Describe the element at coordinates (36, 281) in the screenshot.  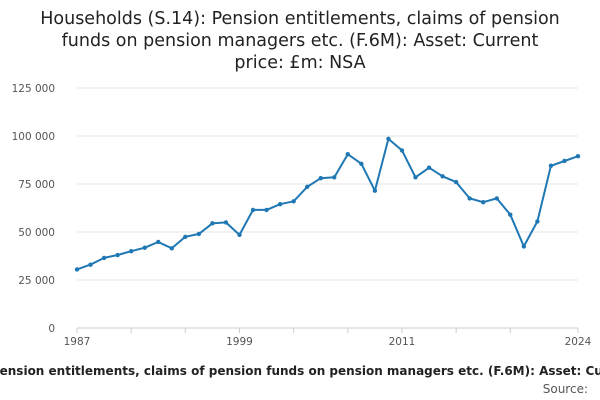
I see `y-tick-label: 25 000` at that location.